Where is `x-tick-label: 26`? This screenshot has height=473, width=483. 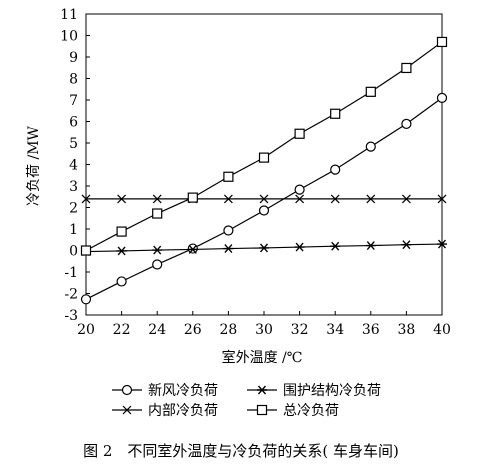 x-tick-label: 26 is located at coordinates (193, 330).